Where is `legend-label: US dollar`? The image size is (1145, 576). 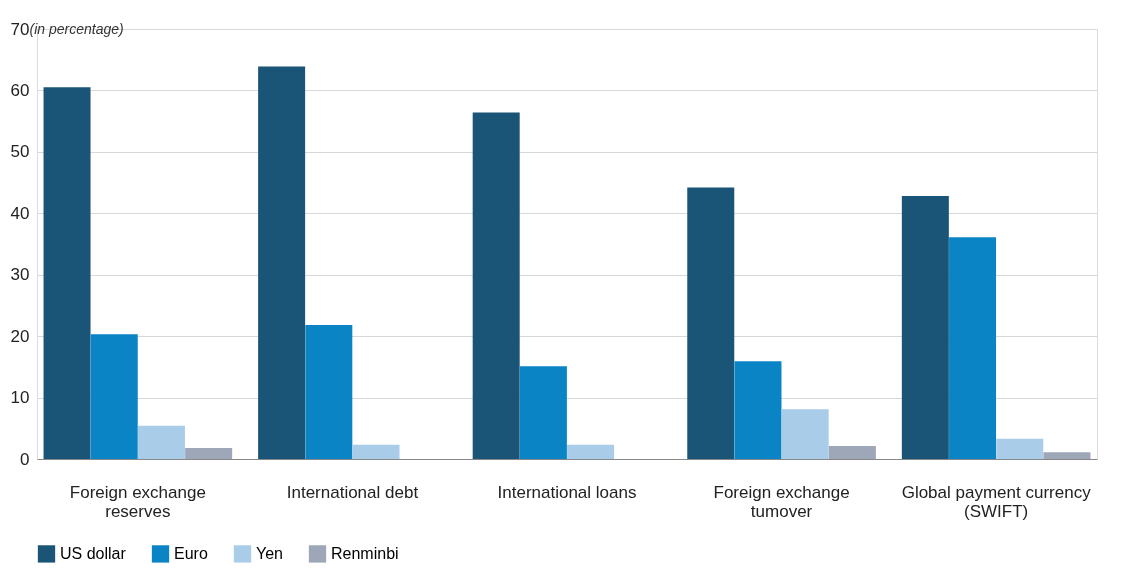
legend-label: US dollar is located at coordinates (93, 553).